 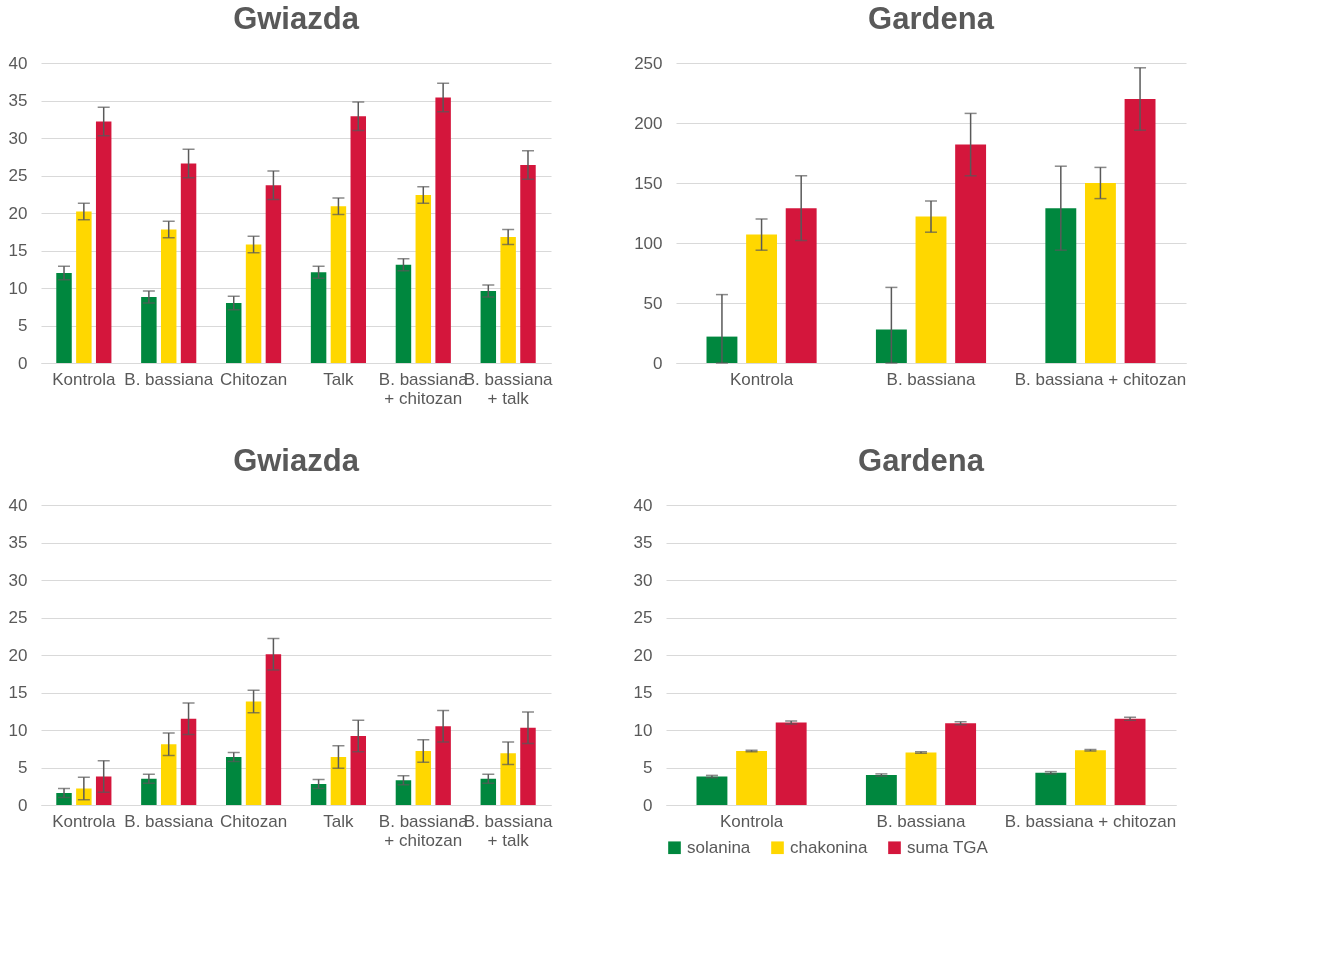 I want to click on y-tick-label: 200, so click(x=648, y=123).